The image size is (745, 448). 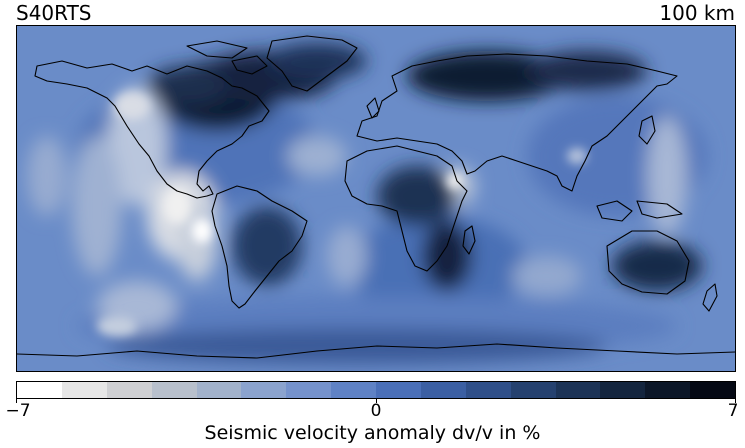 What do you see at coordinates (469, 240) in the screenshot?
I see `coast-madagascar` at bounding box center [469, 240].